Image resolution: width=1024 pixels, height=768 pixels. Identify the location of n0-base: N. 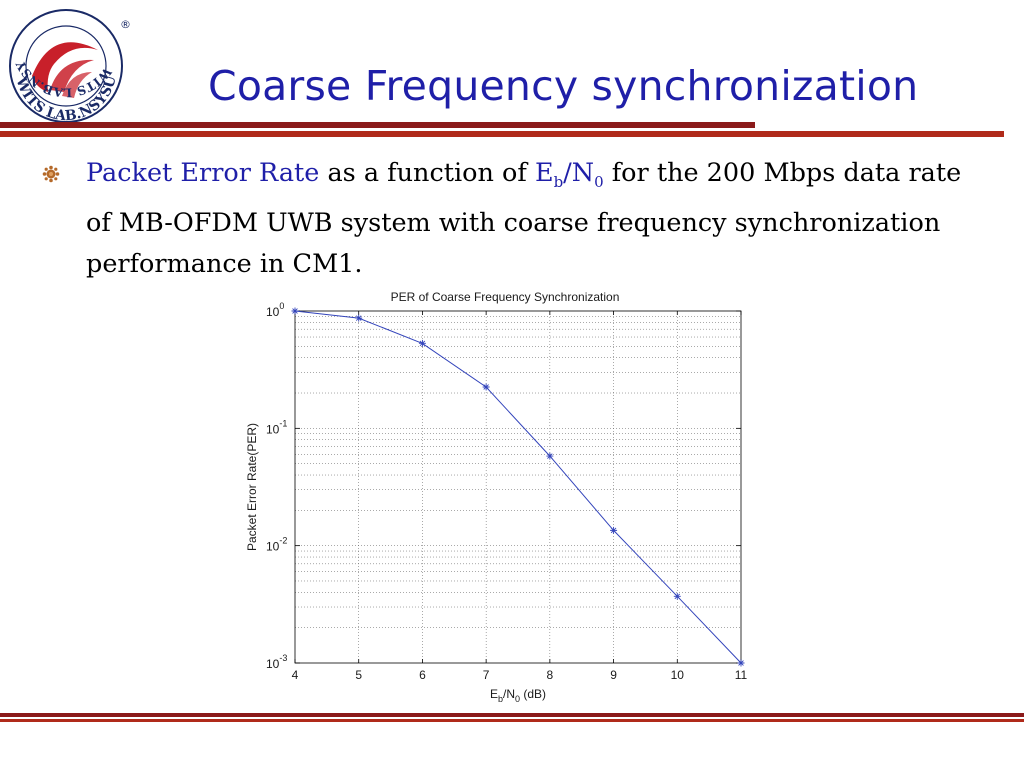
(583, 173).